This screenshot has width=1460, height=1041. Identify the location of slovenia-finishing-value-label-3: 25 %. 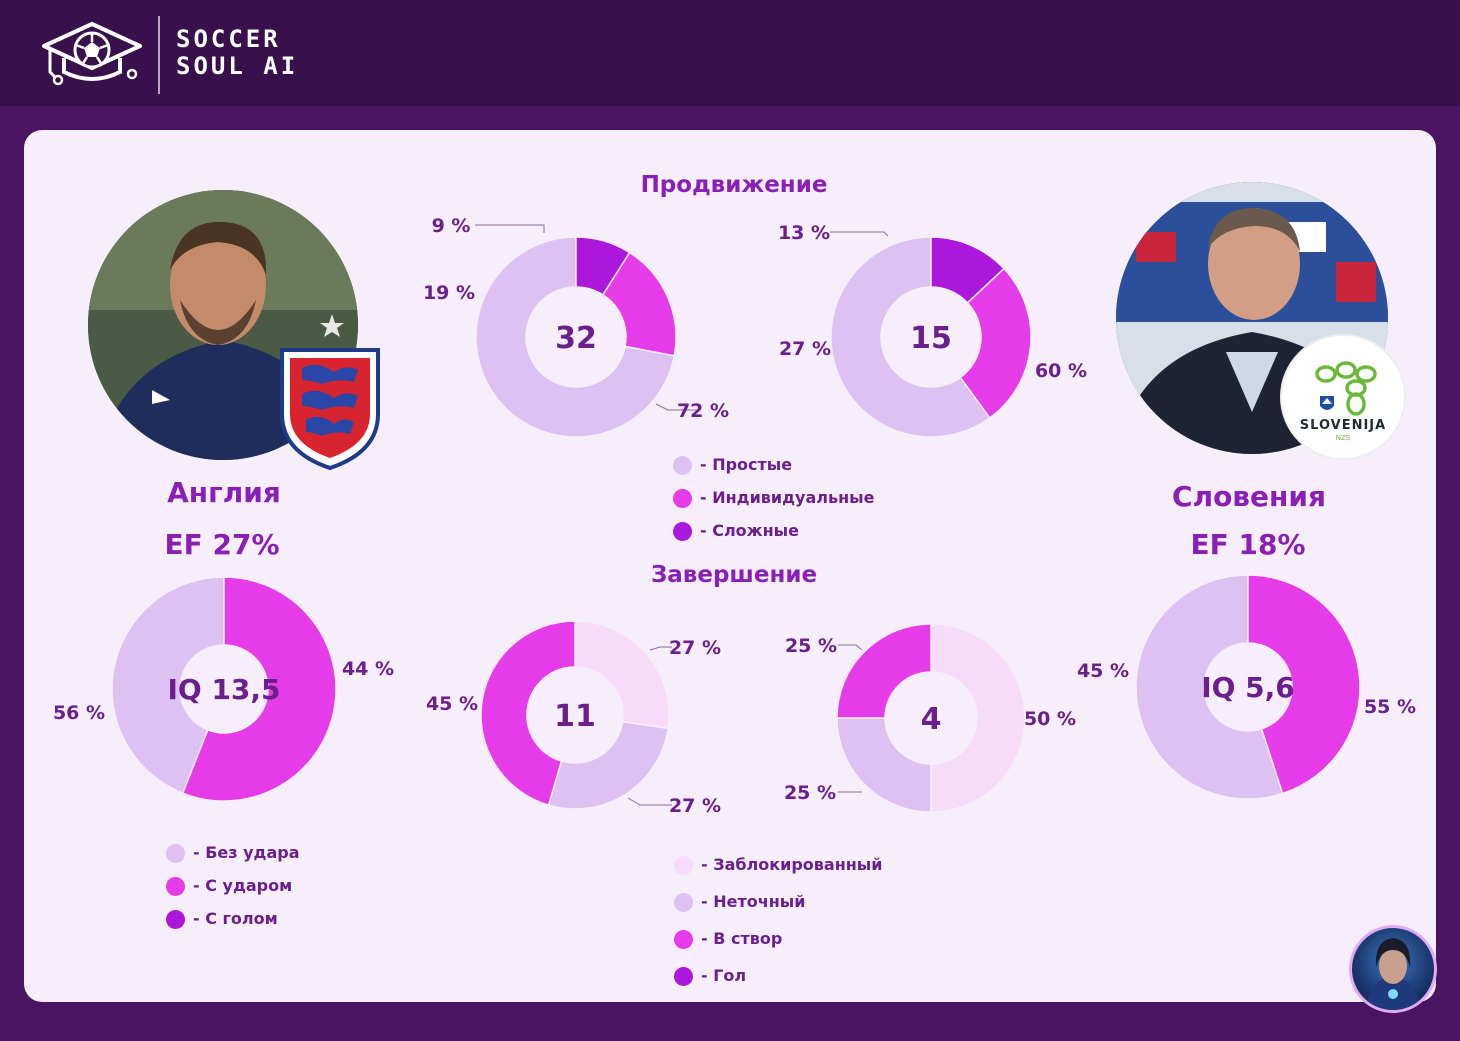
(811, 646).